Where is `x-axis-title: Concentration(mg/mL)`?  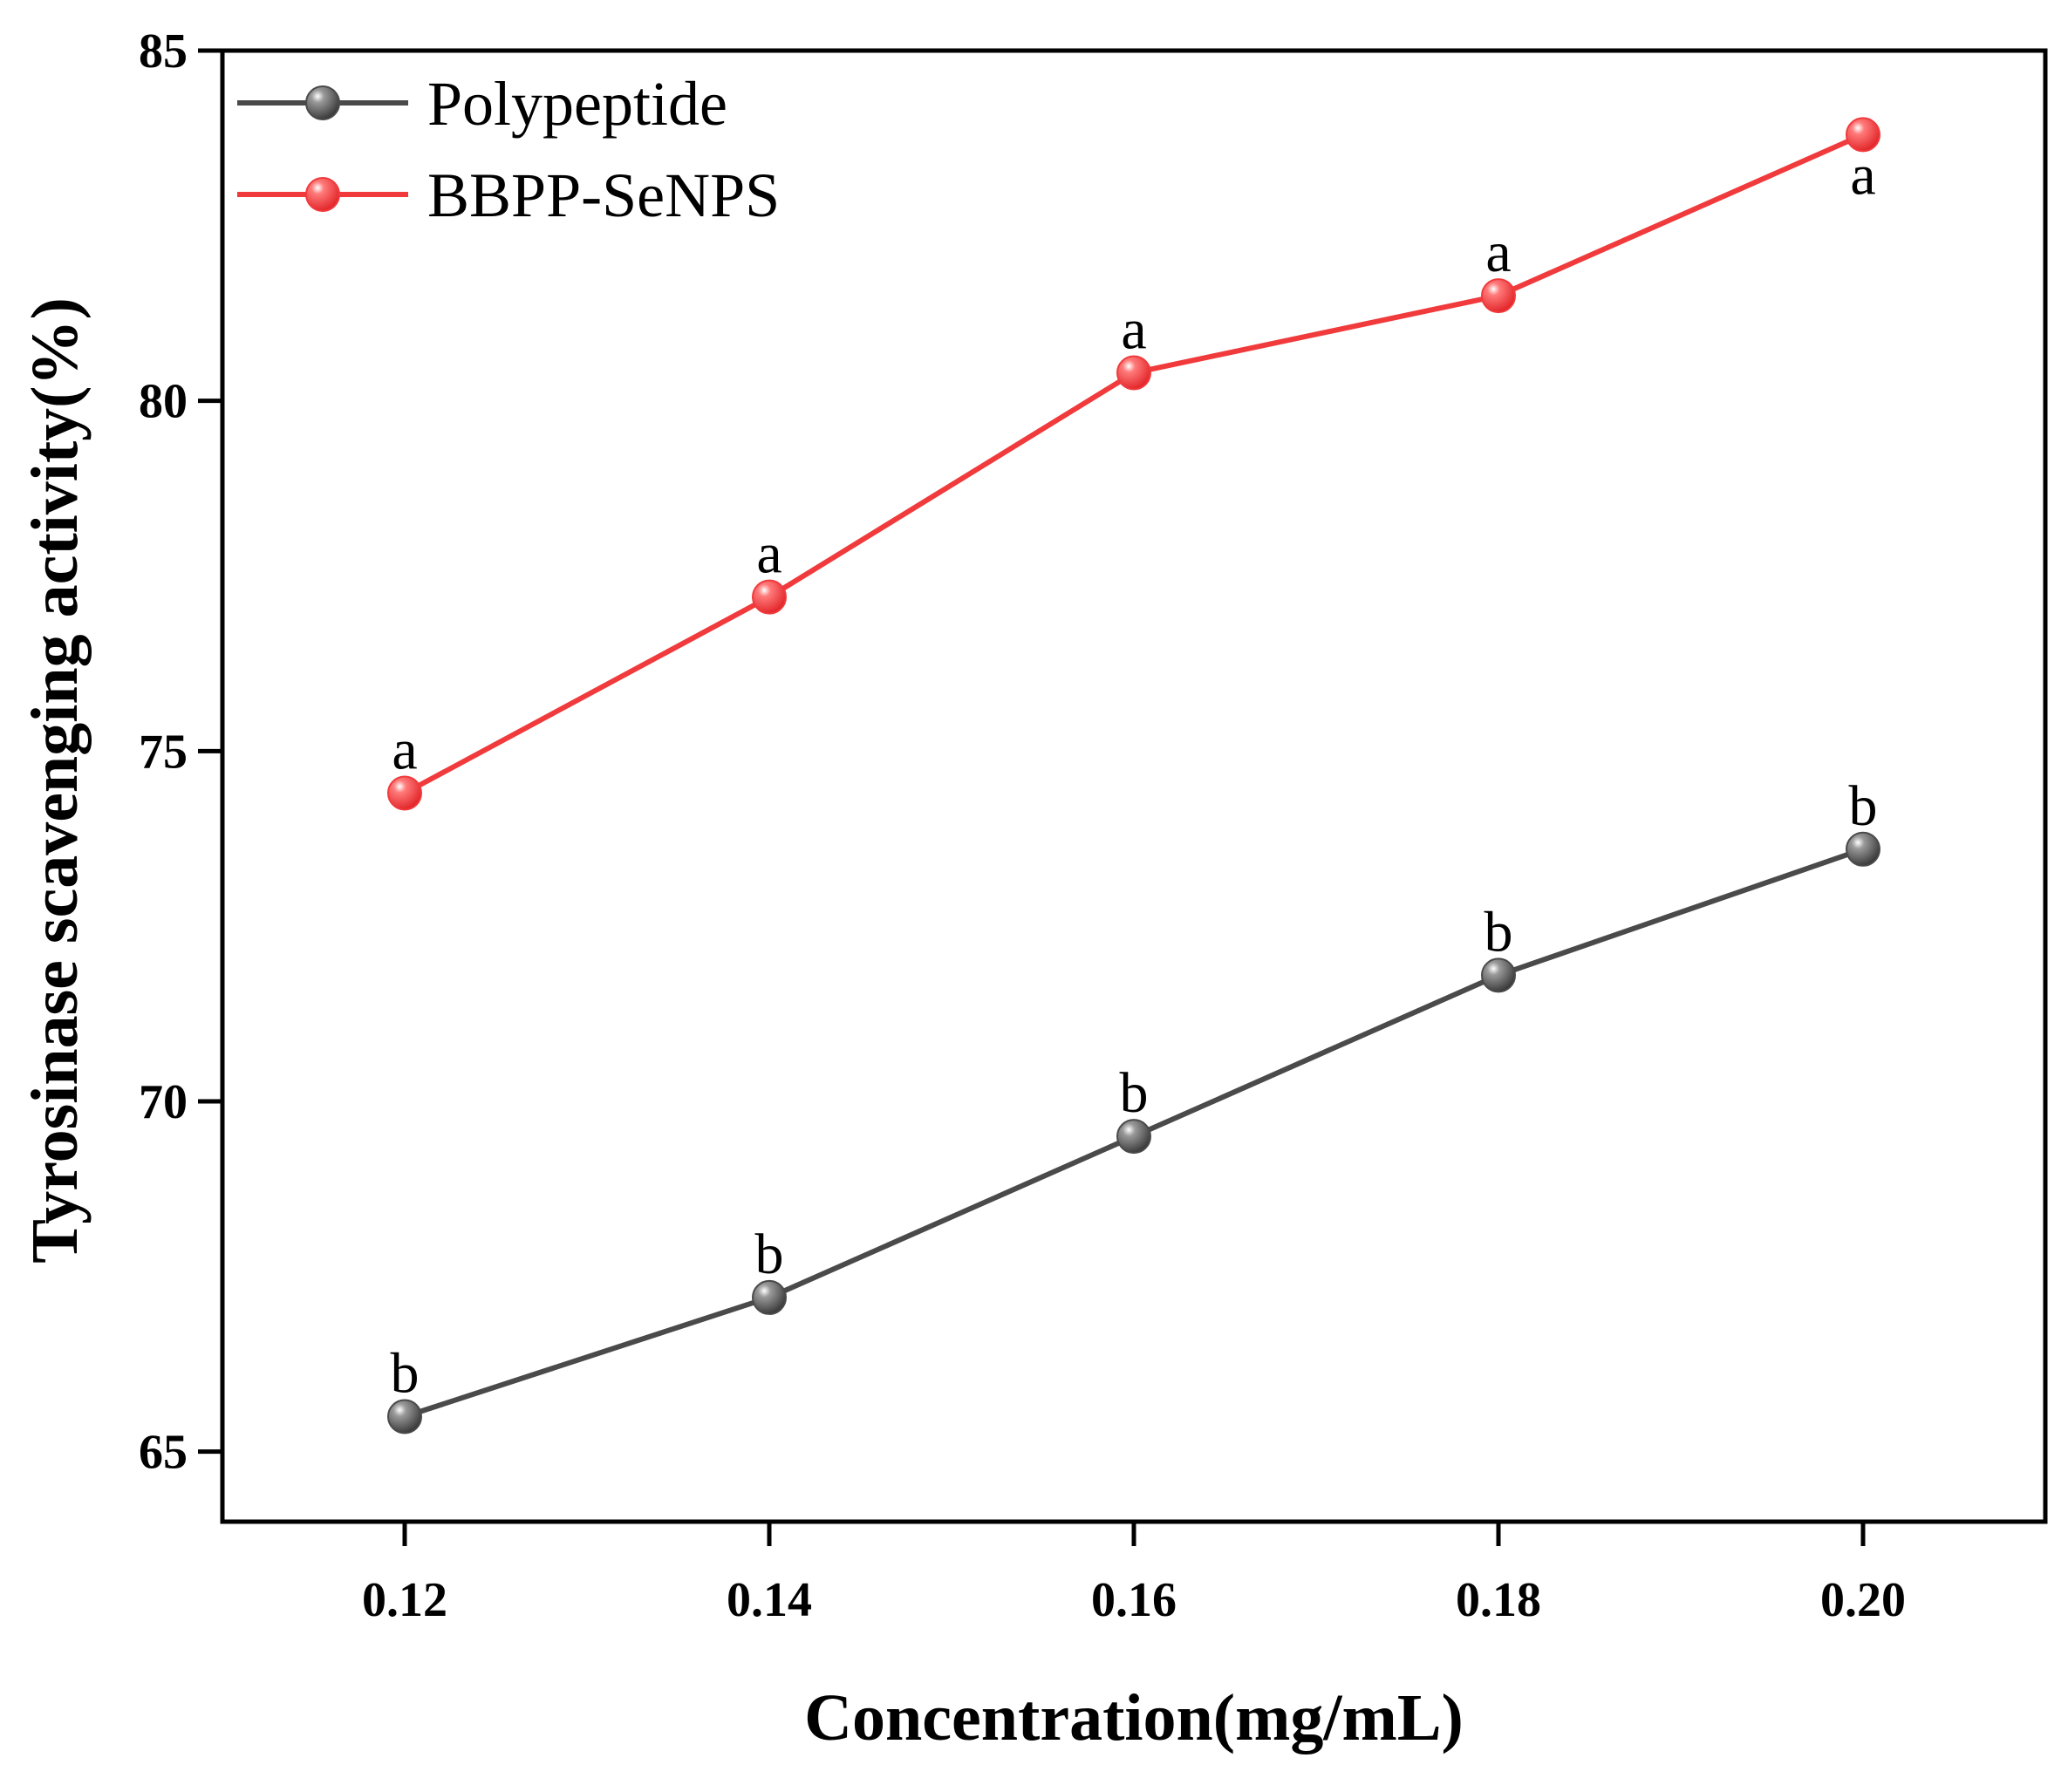
x-axis-title: Concentration(mg/mL) is located at coordinates (1134, 1718).